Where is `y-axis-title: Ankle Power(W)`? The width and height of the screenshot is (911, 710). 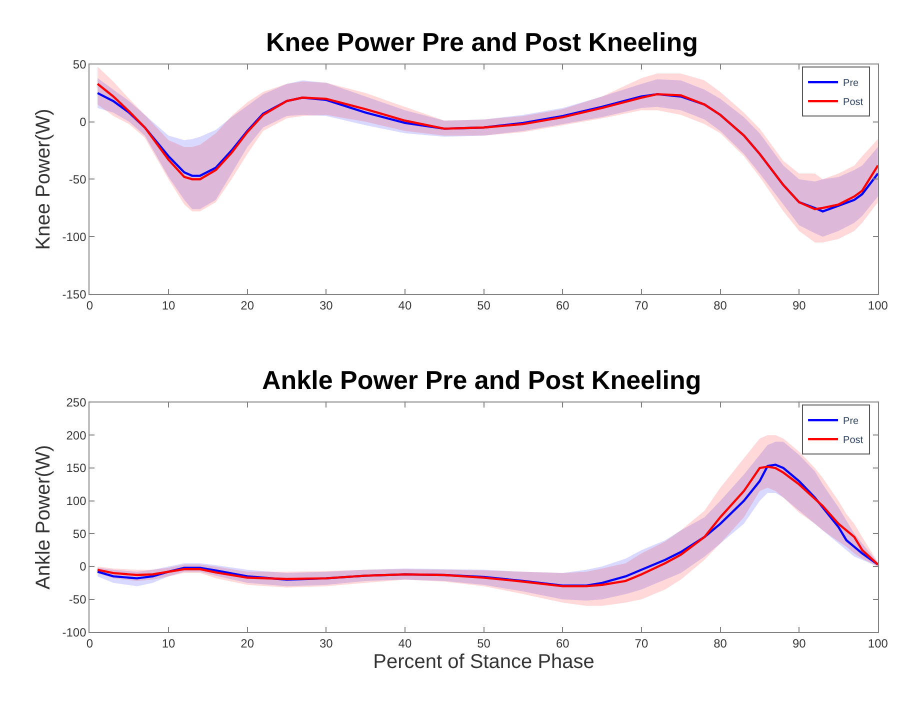 y-axis-title: Ankle Power(W) is located at coordinates (43, 517).